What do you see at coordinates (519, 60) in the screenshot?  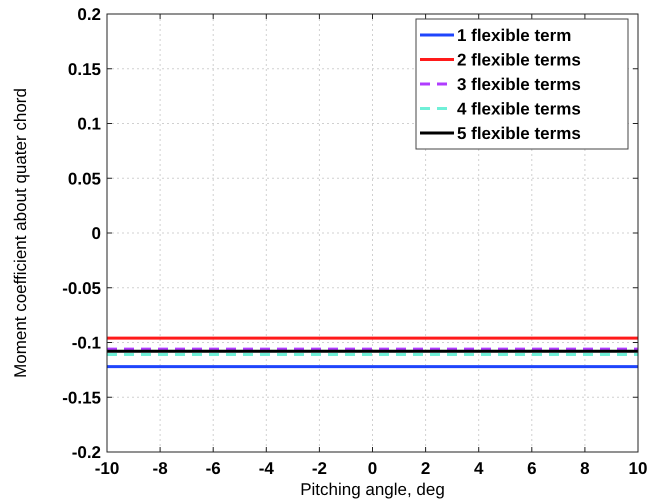 I see `legend-label: 2 flexible terms` at bounding box center [519, 60].